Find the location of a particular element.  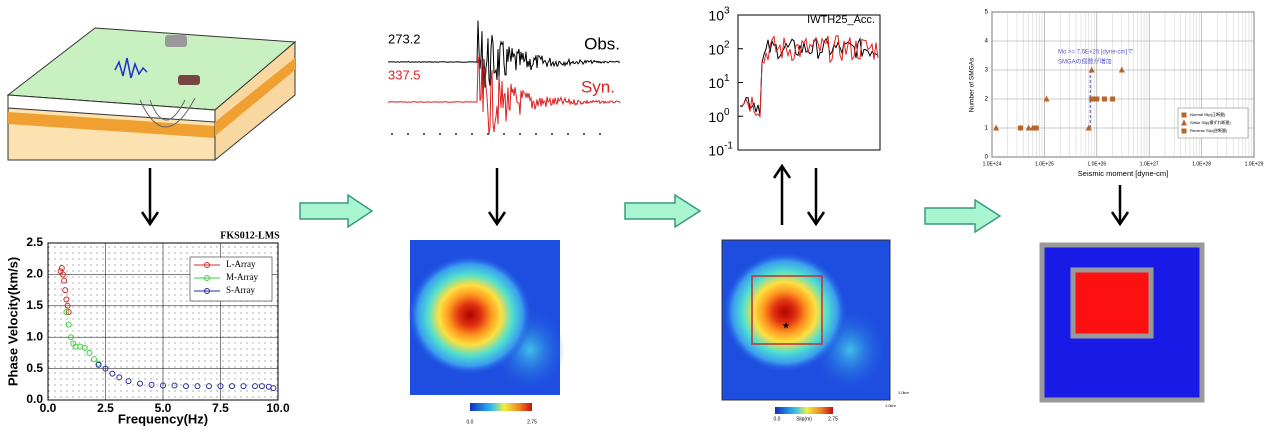

x-tick-label: 2.5 is located at coordinates (105, 408).